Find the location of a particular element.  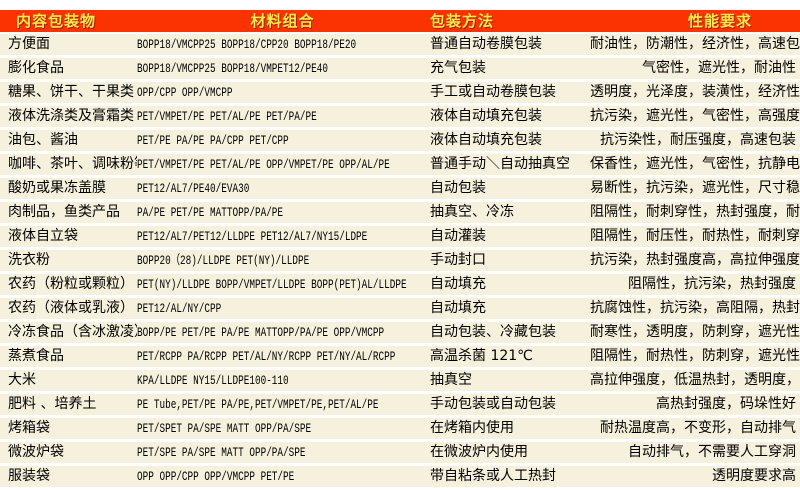

cell-item: 酸奶或果冻盖膜 is located at coordinates (57, 188).